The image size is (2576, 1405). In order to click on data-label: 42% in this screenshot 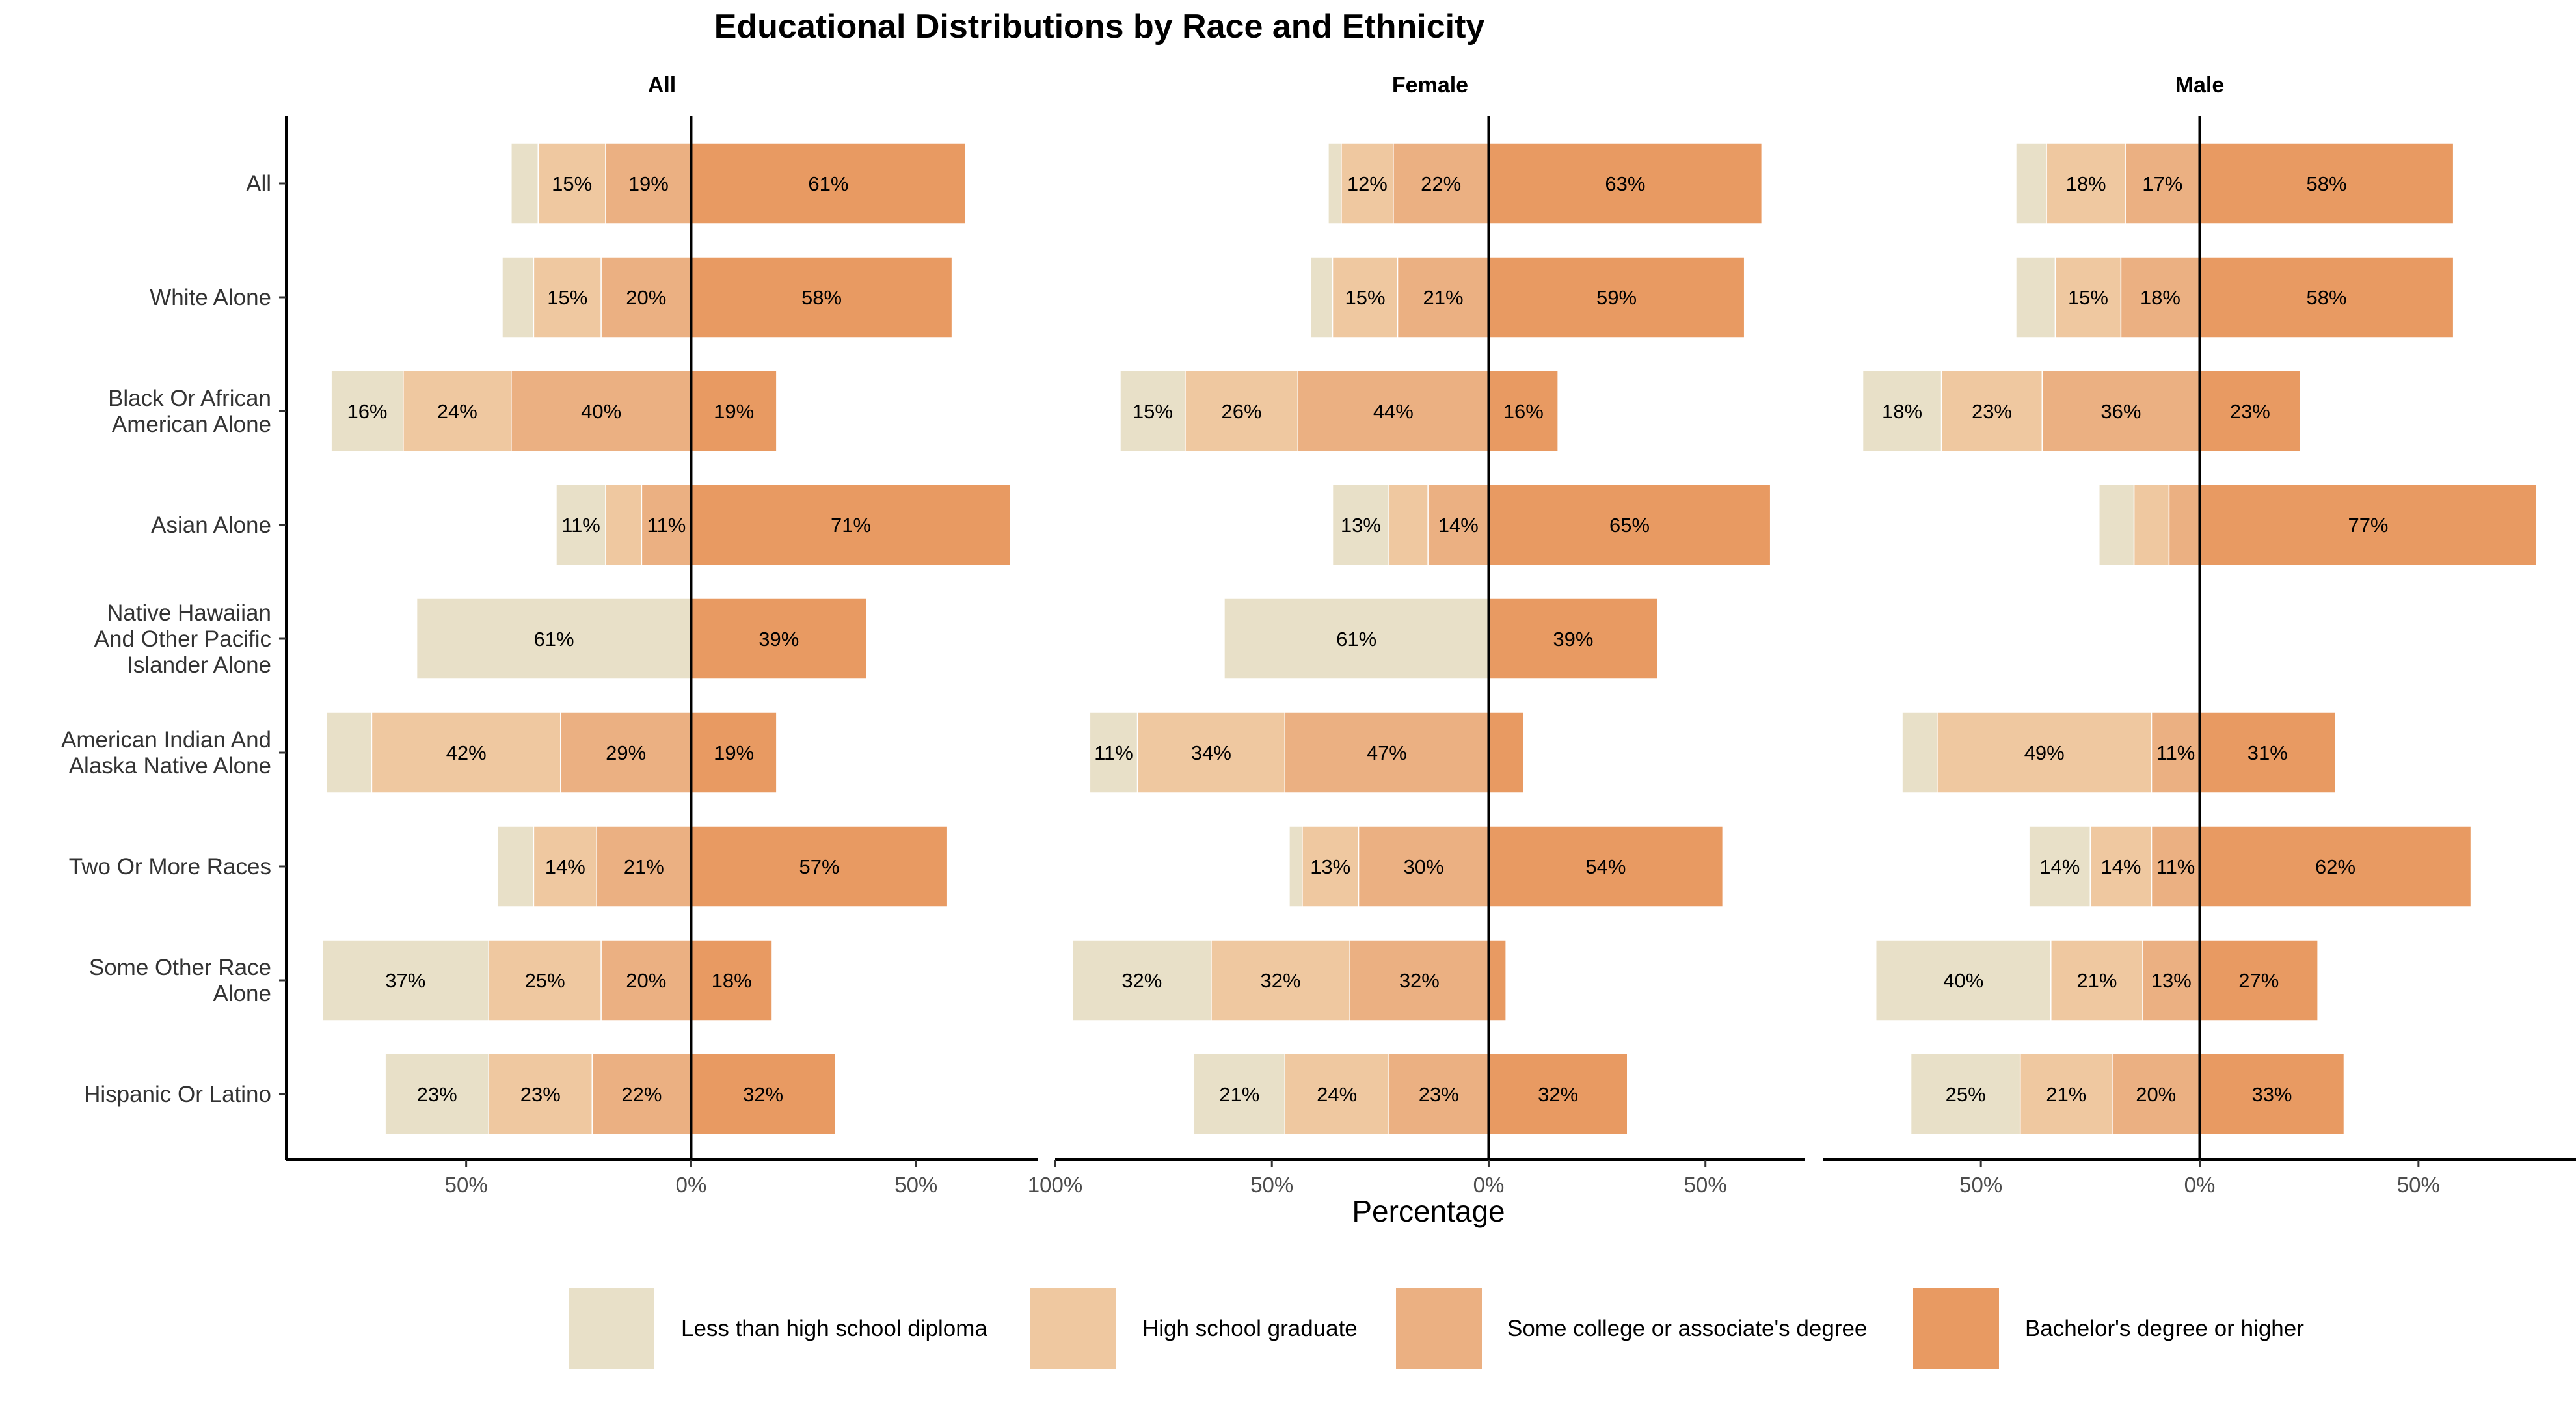, I will do `click(466, 753)`.